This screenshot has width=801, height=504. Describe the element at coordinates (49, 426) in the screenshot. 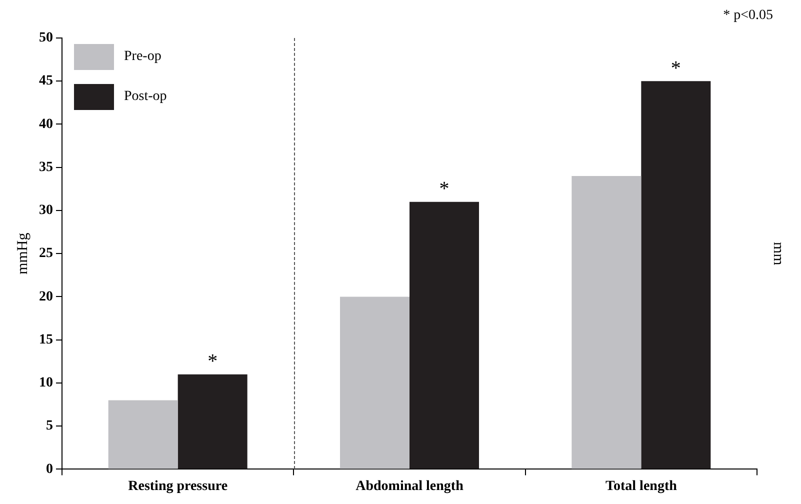

I see `y-tick-label: 5` at that location.